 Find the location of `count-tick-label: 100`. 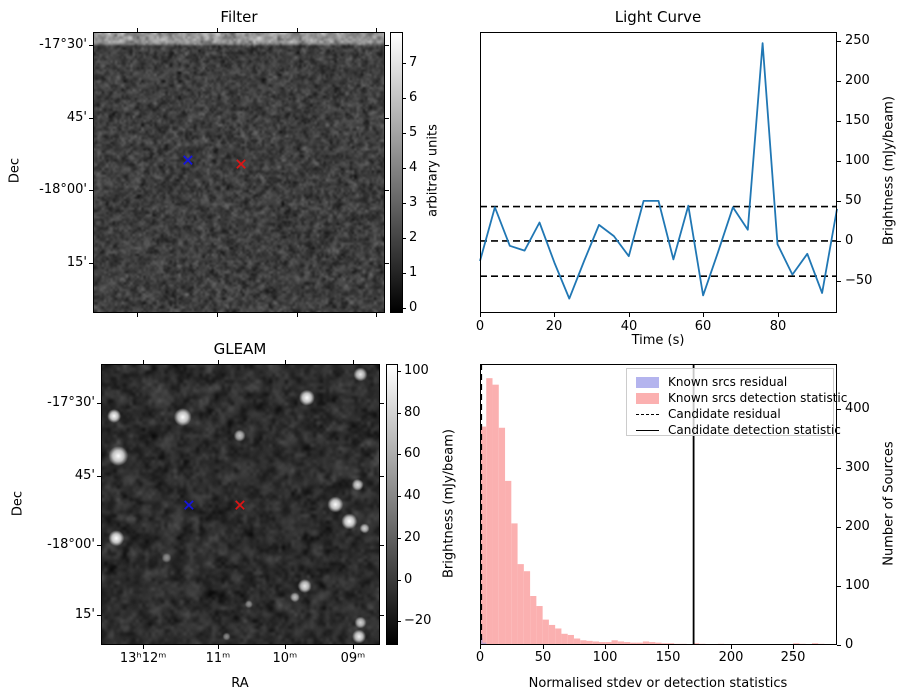

count-tick-label: 100 is located at coordinates (857, 585).